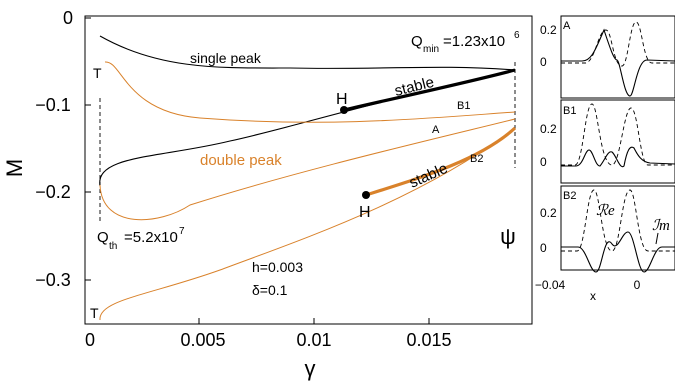 This screenshot has width=675, height=383. I want to click on y-axis-label: M, so click(14, 168).